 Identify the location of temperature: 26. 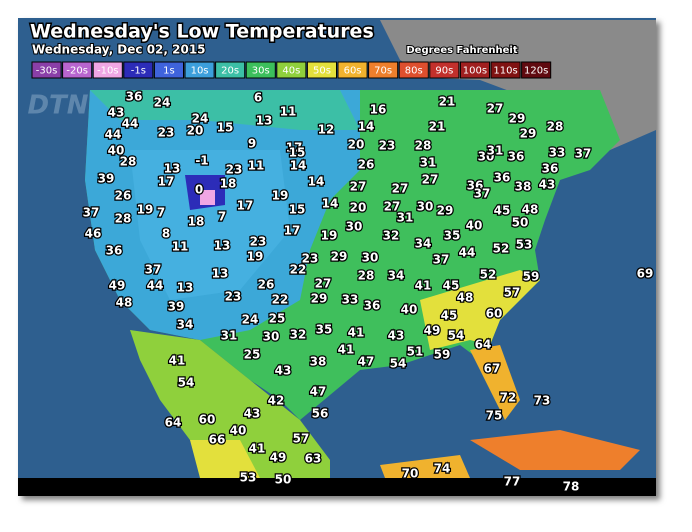
(366, 165).